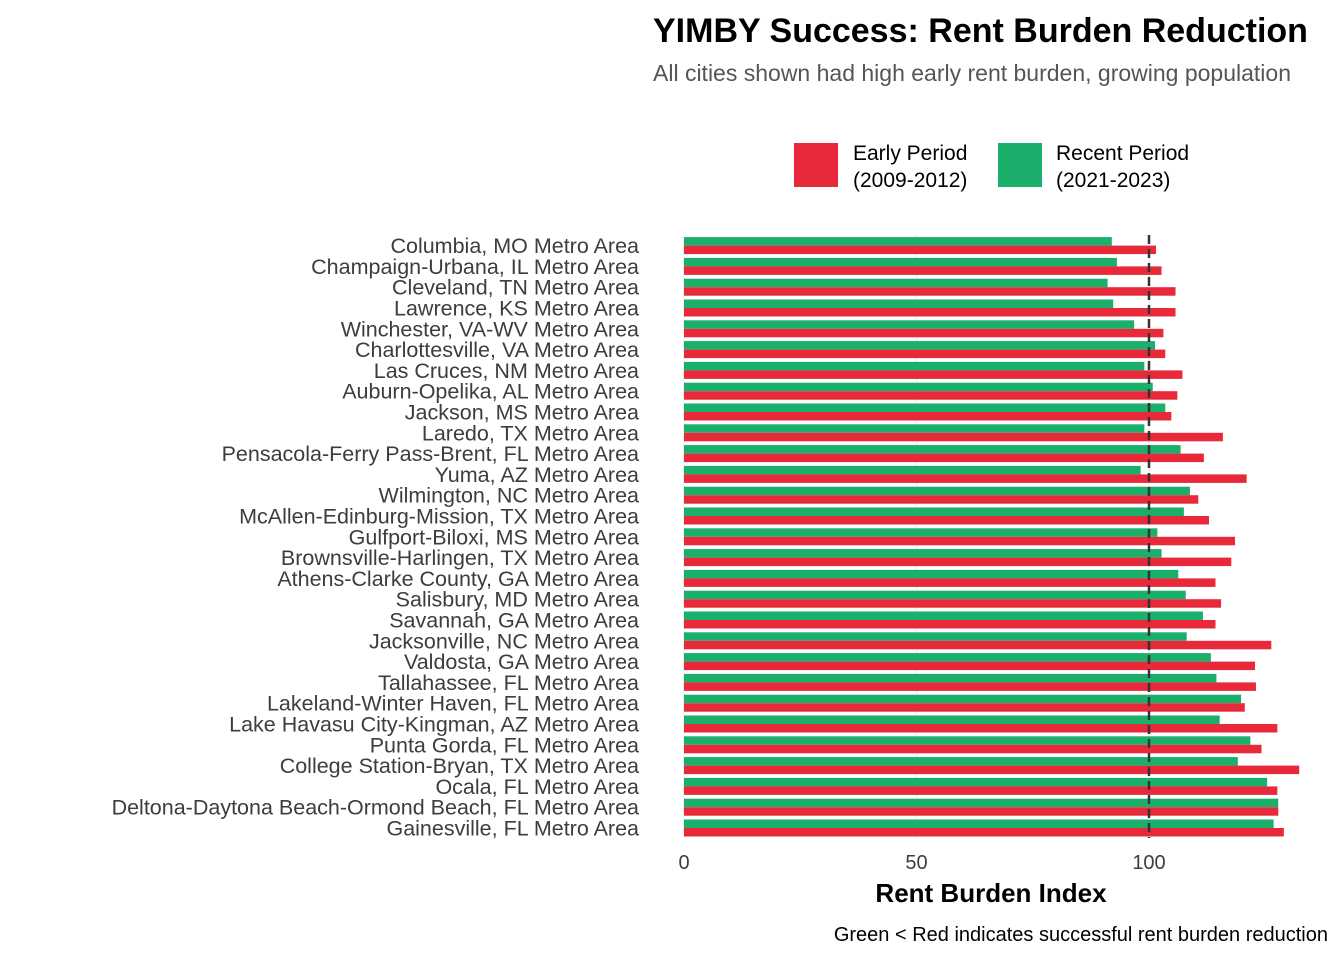 The height and width of the screenshot is (960, 1344). Describe the element at coordinates (506, 371) in the screenshot. I see `category-label-6: Las Cruces, NM Metro Area` at that location.